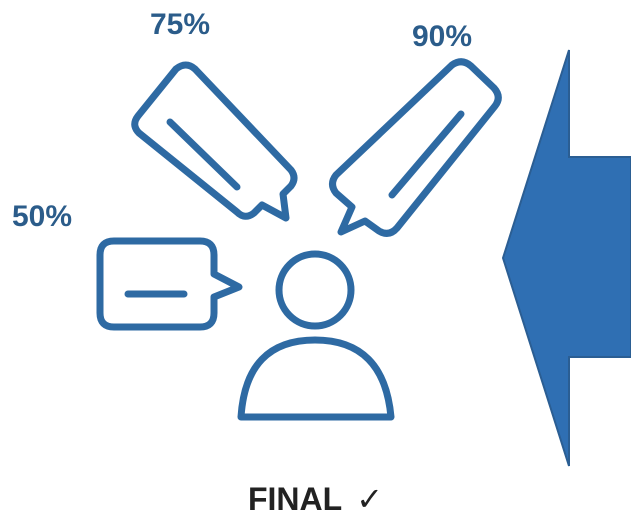  I want to click on percent-label-50: 50%, so click(42, 216).